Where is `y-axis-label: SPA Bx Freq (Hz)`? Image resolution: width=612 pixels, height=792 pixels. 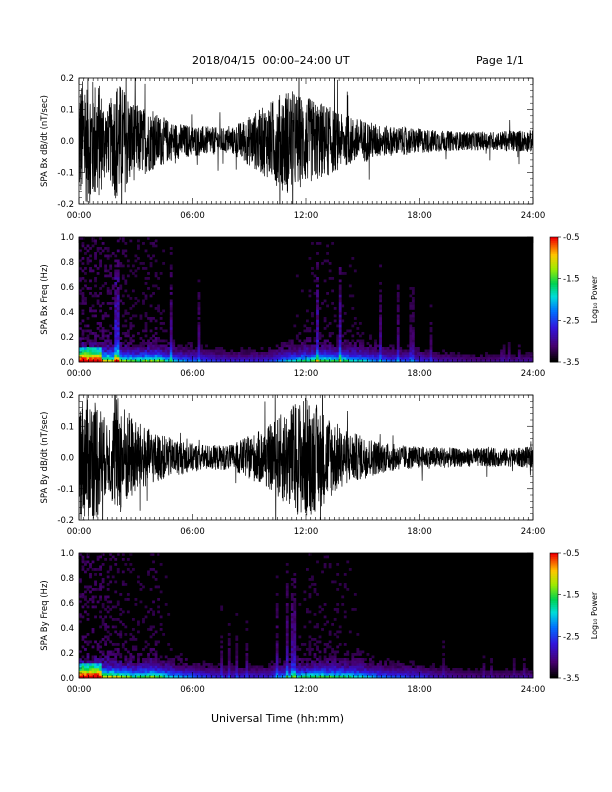
y-axis-label: SPA Bx Freq (Hz) is located at coordinates (45, 299).